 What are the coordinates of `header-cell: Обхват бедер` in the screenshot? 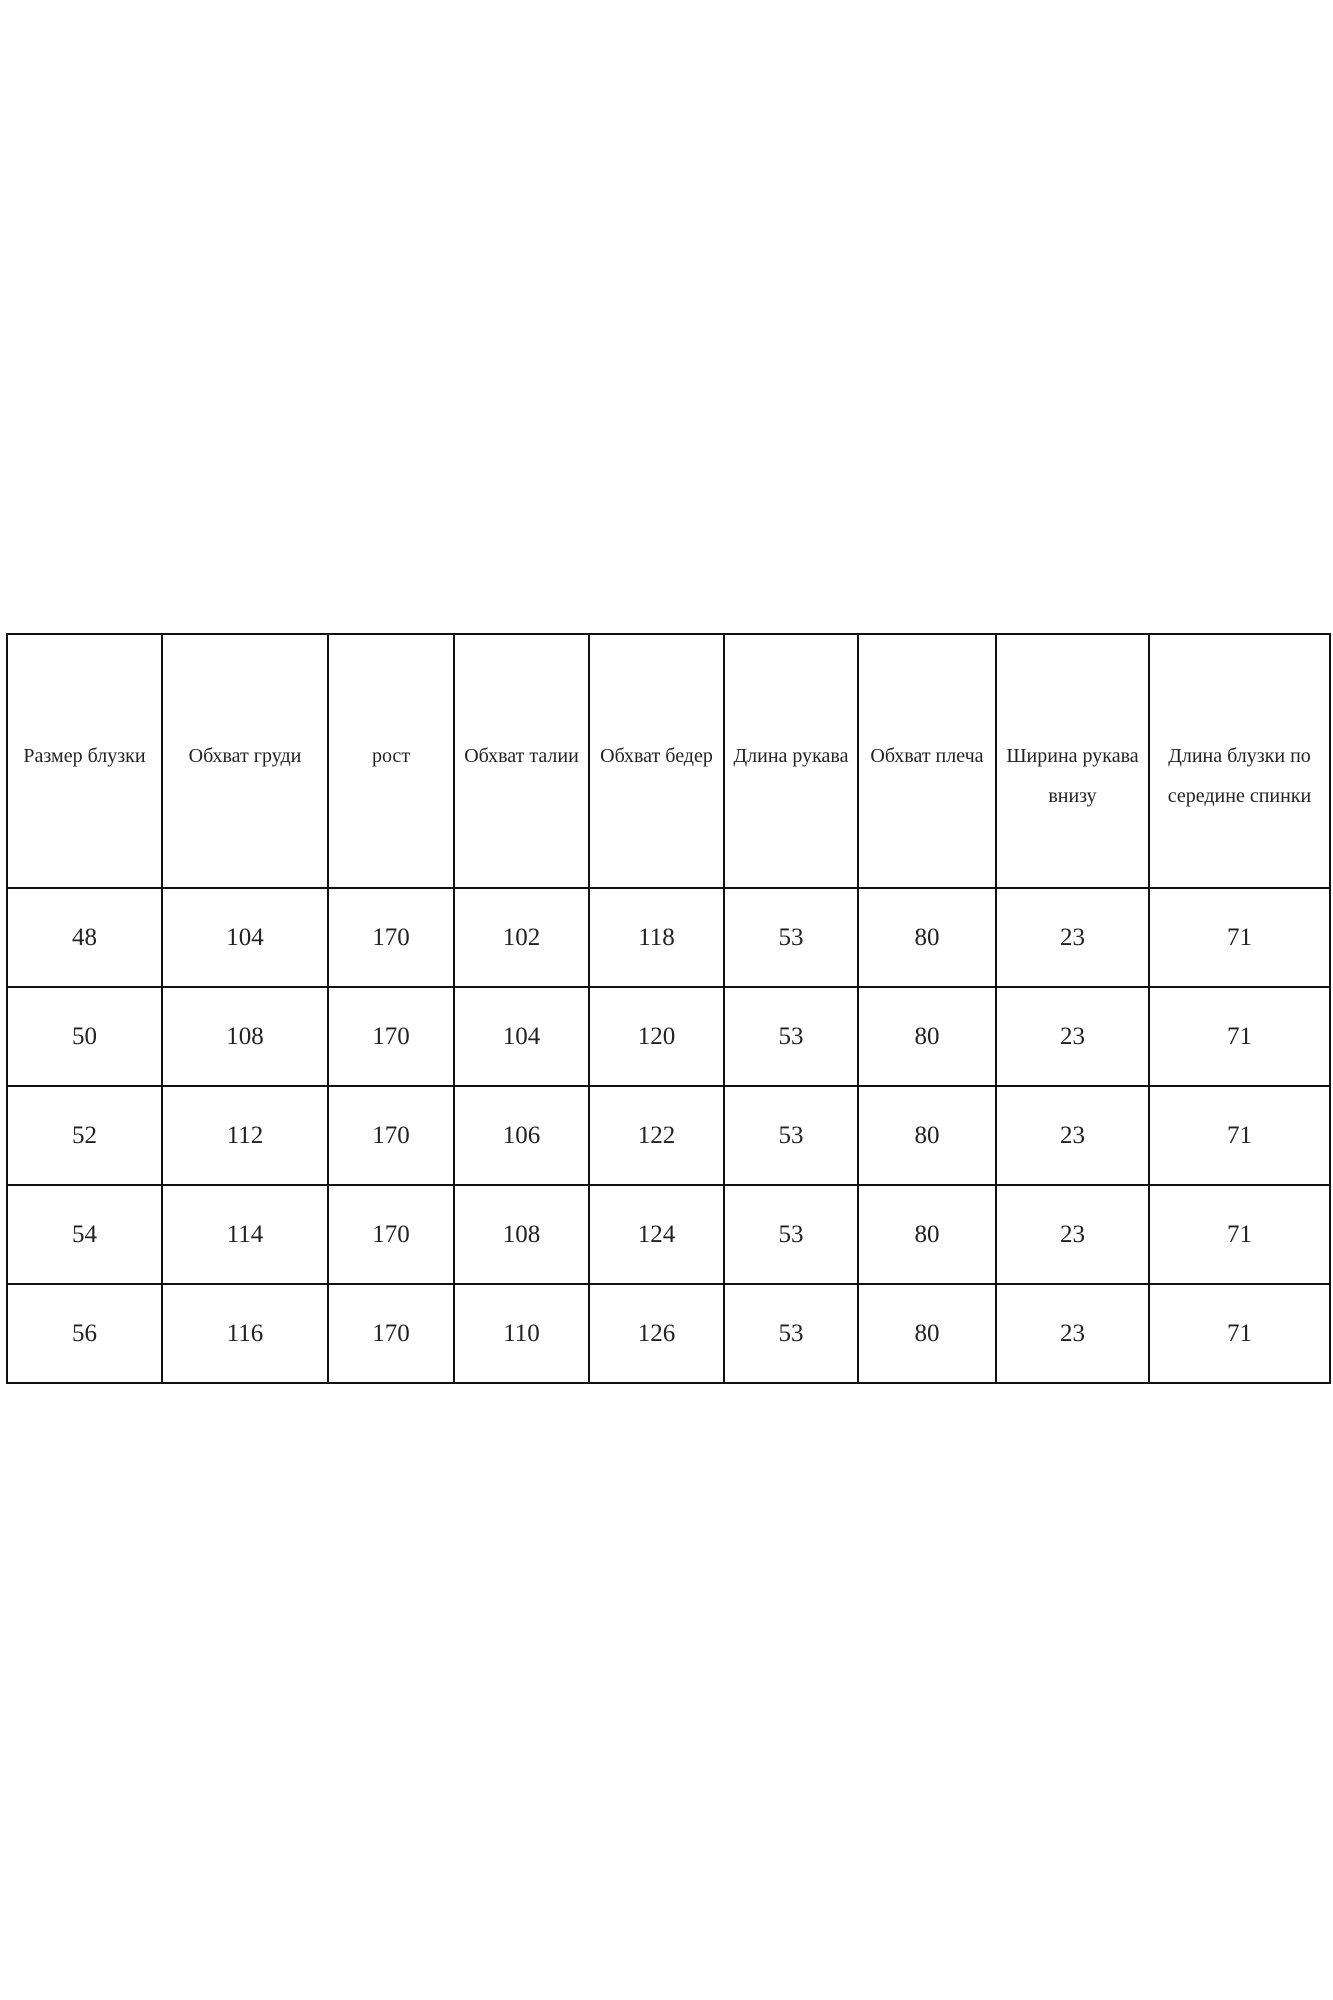 It's located at (656, 761).